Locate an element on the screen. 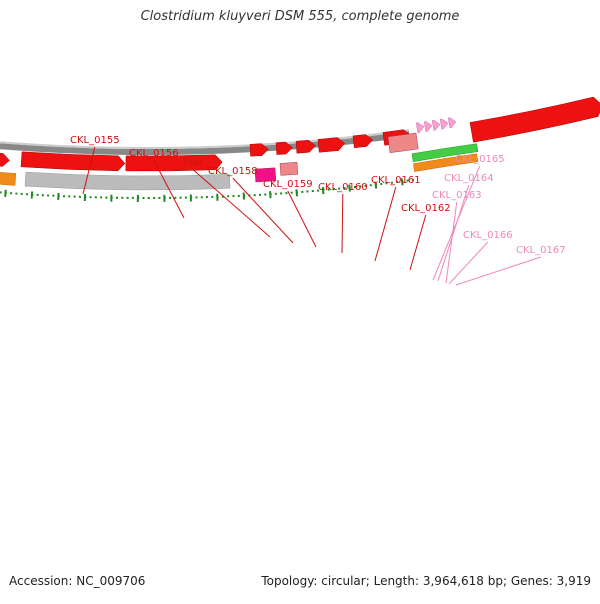 Image resolution: width=600 pixels, height=604 pixels. gene-label: CKL_0155 is located at coordinates (95, 140).